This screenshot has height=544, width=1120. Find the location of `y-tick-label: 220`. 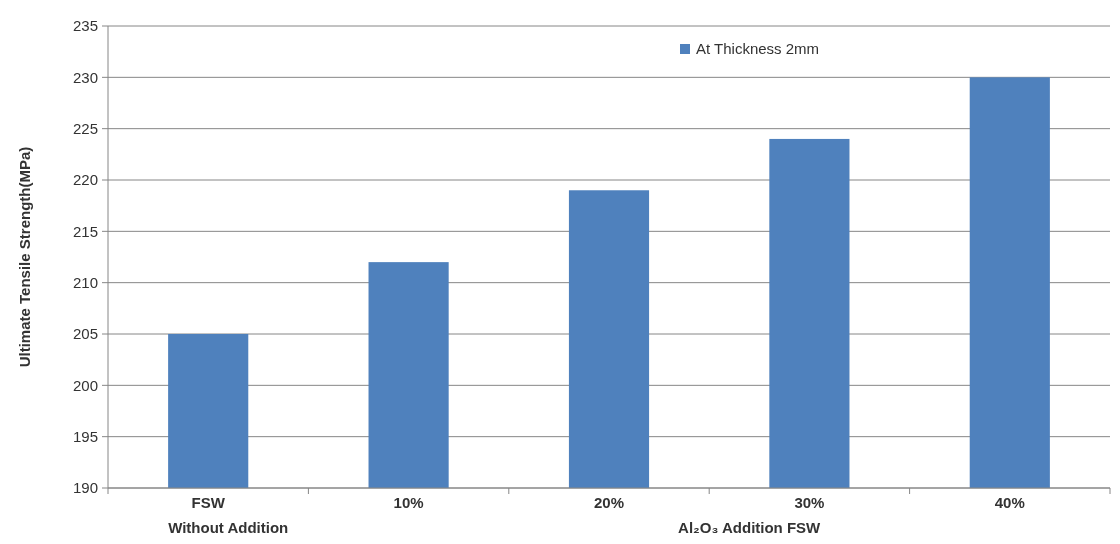

y-tick-label: 220 is located at coordinates (85, 180).